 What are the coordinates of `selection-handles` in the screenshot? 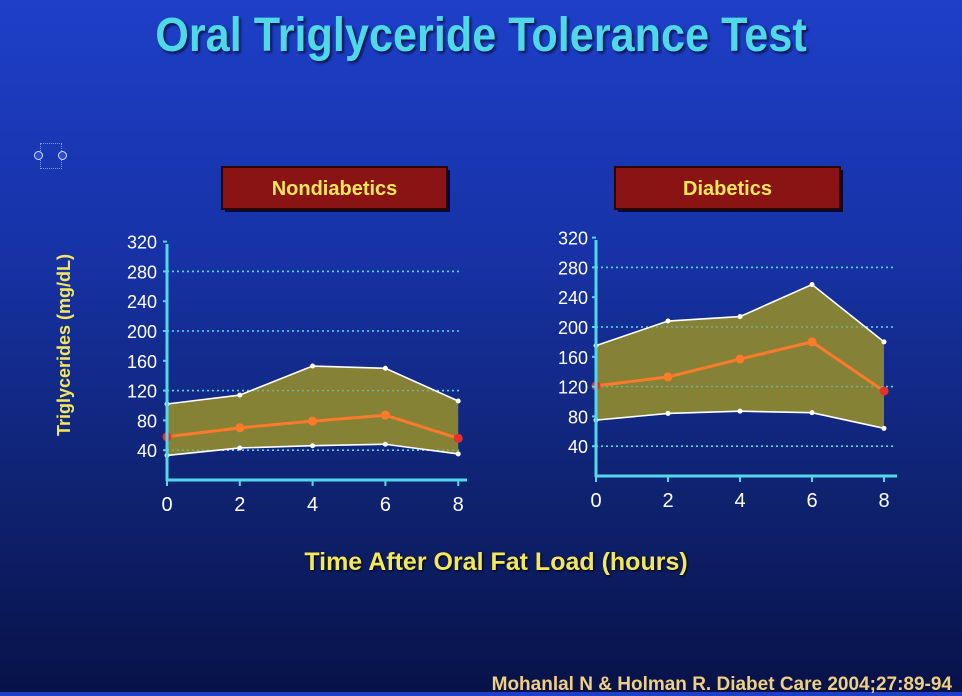 It's located at (50, 156).